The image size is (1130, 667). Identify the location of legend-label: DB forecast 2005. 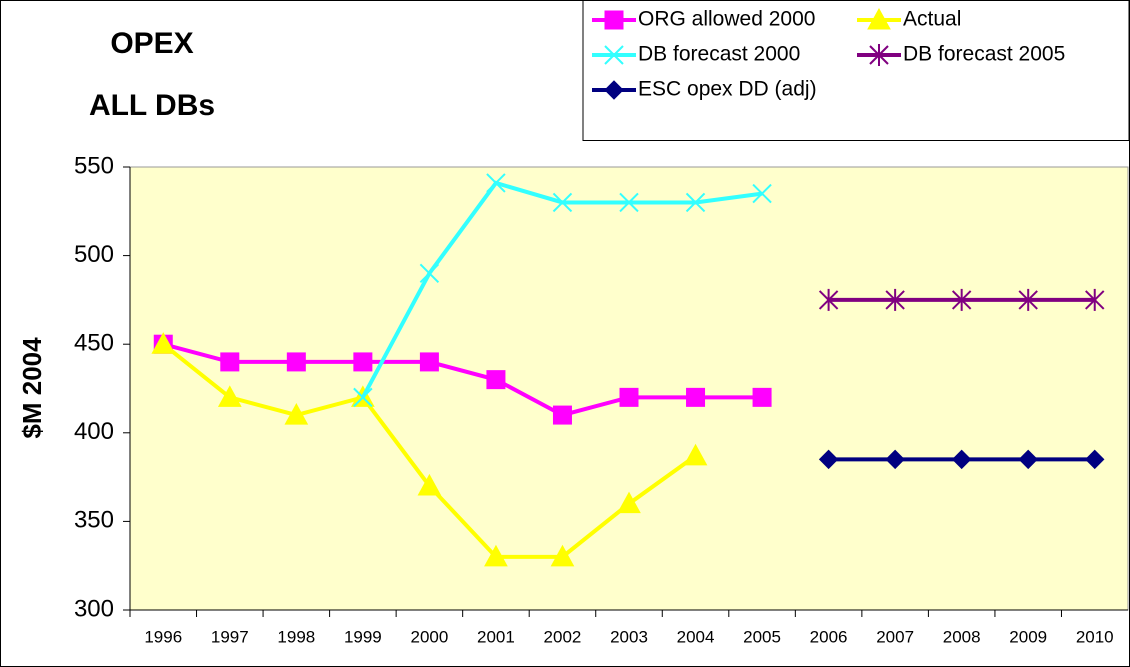
(984, 54).